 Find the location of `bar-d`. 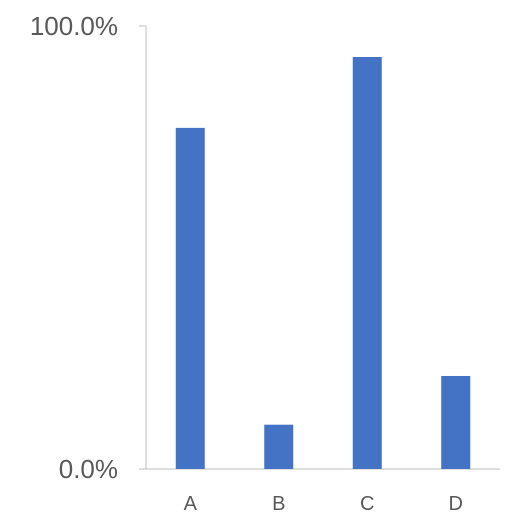

bar-d is located at coordinates (456, 422).